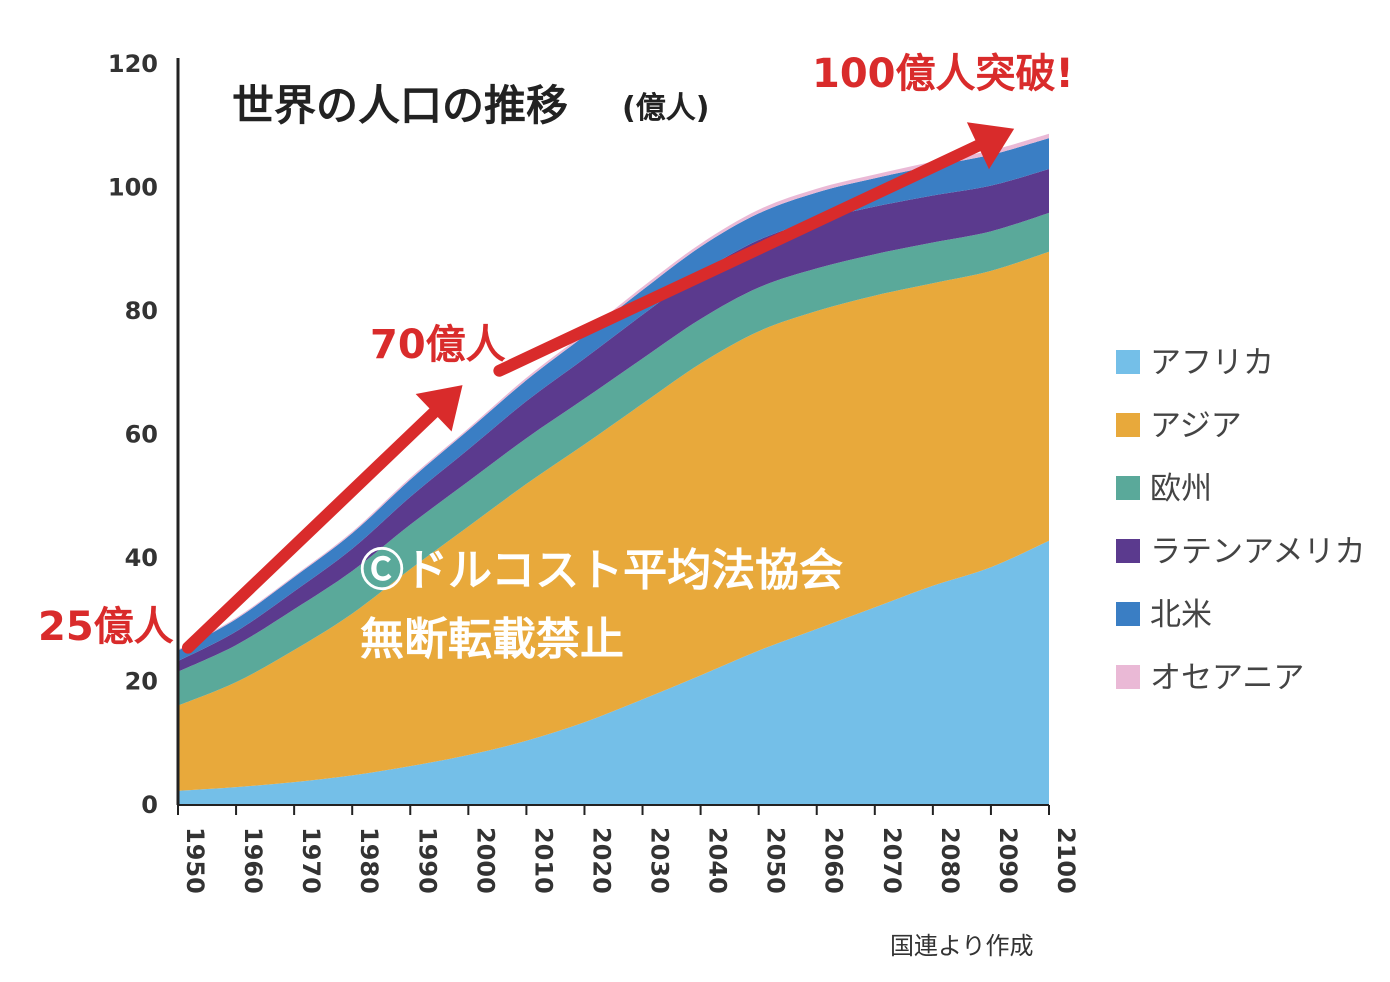  I want to click on x-tick-label: 1950, so click(195, 860).